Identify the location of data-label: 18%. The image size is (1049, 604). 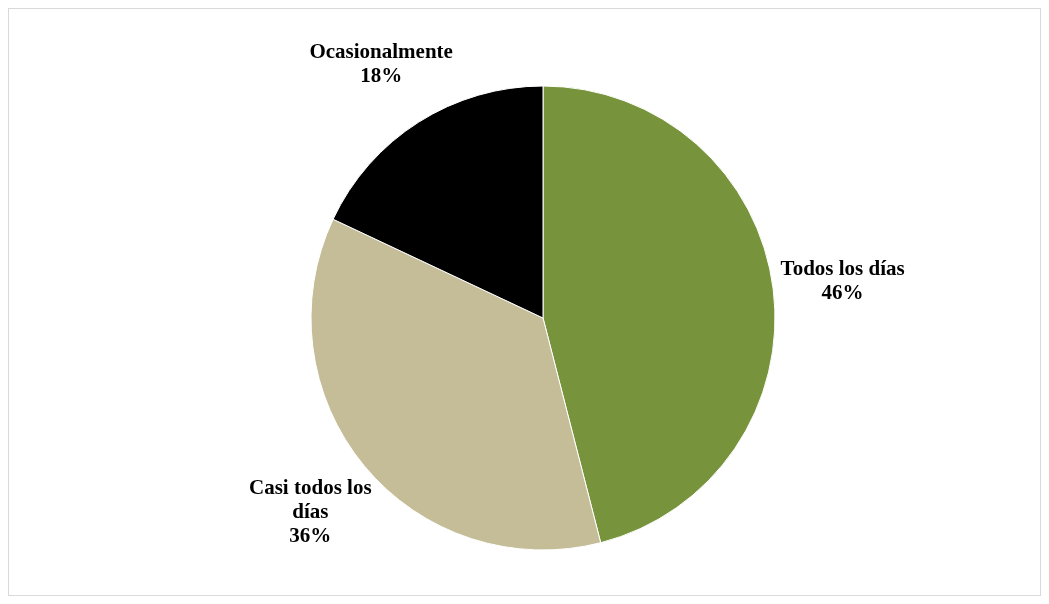
(381, 75).